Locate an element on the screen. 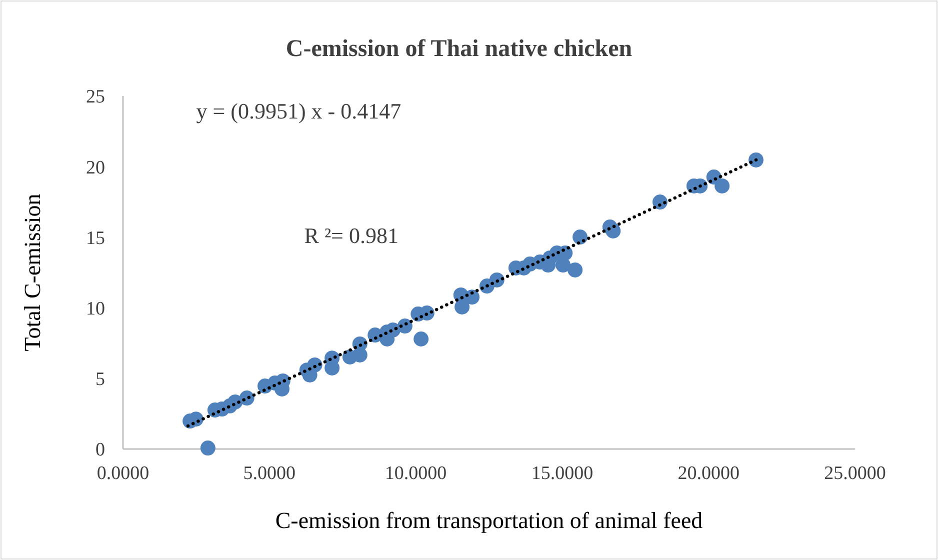  y-axis-title: Total C-emission is located at coordinates (32, 272).